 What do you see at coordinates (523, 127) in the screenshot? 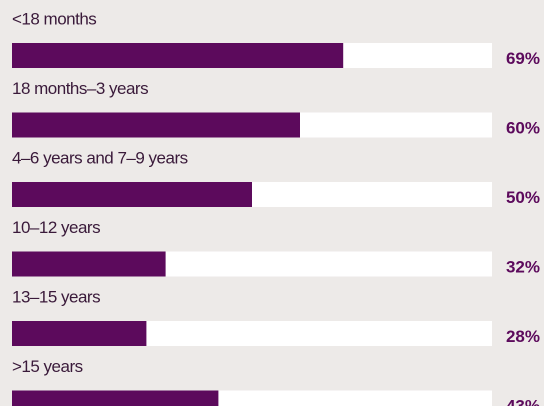
I see `value-label: 60%` at bounding box center [523, 127].